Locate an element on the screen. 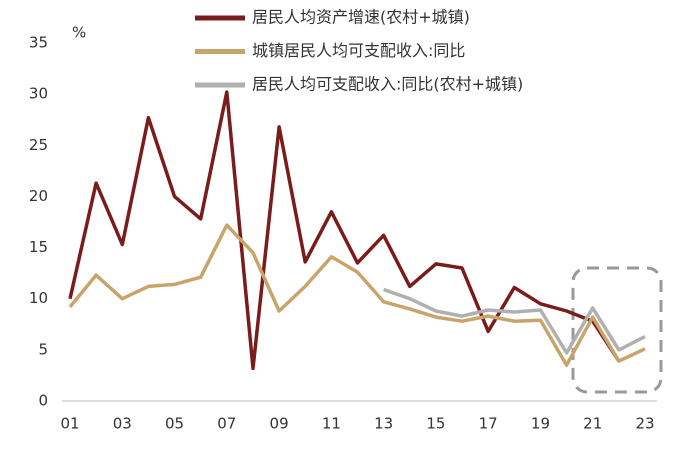 Image resolution: width=700 pixels, height=451 pixels. y-tick-label: 10 is located at coordinates (38, 298).